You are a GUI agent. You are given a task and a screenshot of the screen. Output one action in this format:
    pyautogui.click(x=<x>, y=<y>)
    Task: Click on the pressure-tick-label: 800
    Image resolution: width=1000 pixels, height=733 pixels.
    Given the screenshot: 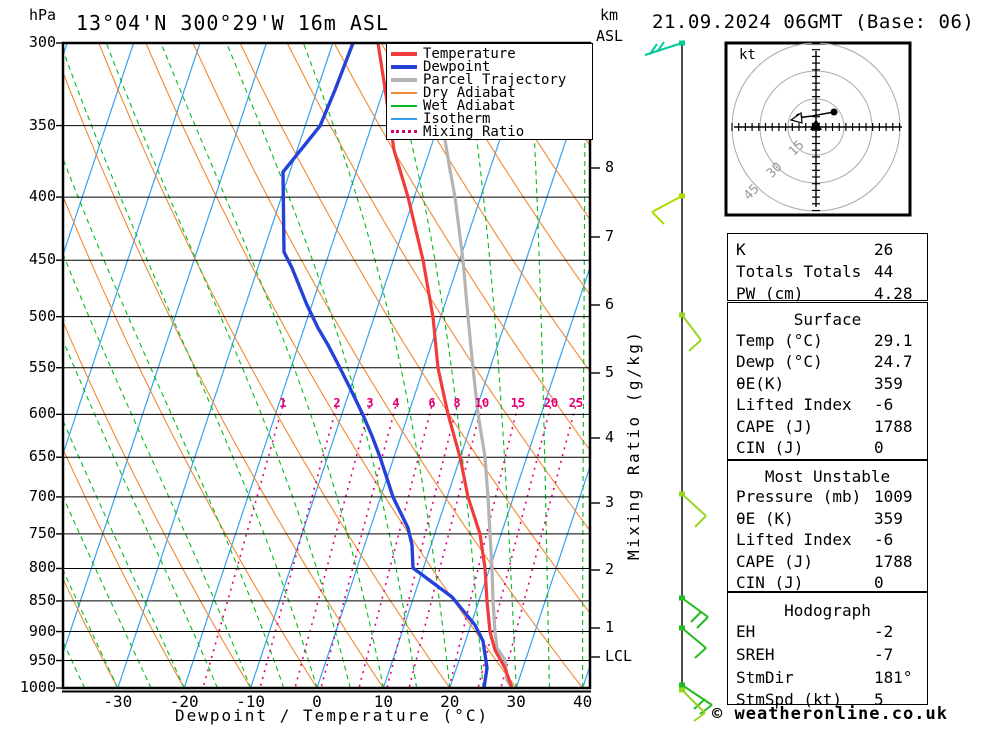 What is the action you would take?
    pyautogui.click(x=42, y=567)
    